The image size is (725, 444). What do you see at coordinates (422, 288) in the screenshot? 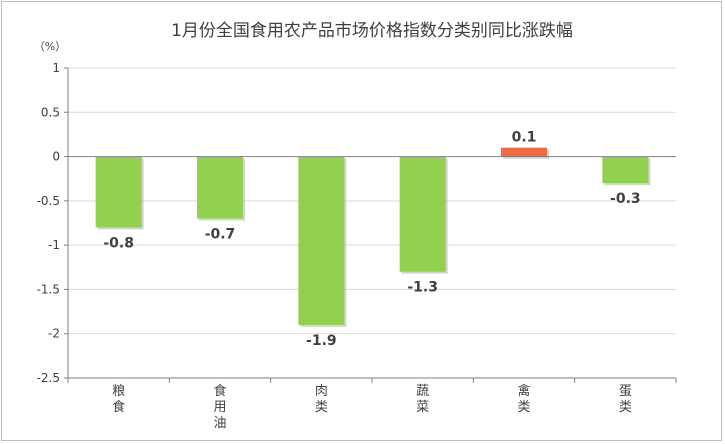
I see `data-label: -1.3` at bounding box center [422, 288].